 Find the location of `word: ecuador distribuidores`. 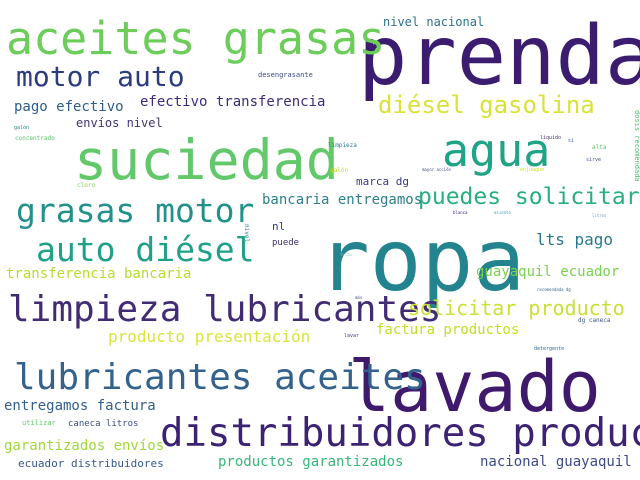

word: ecuador distribuidores is located at coordinates (91, 463).